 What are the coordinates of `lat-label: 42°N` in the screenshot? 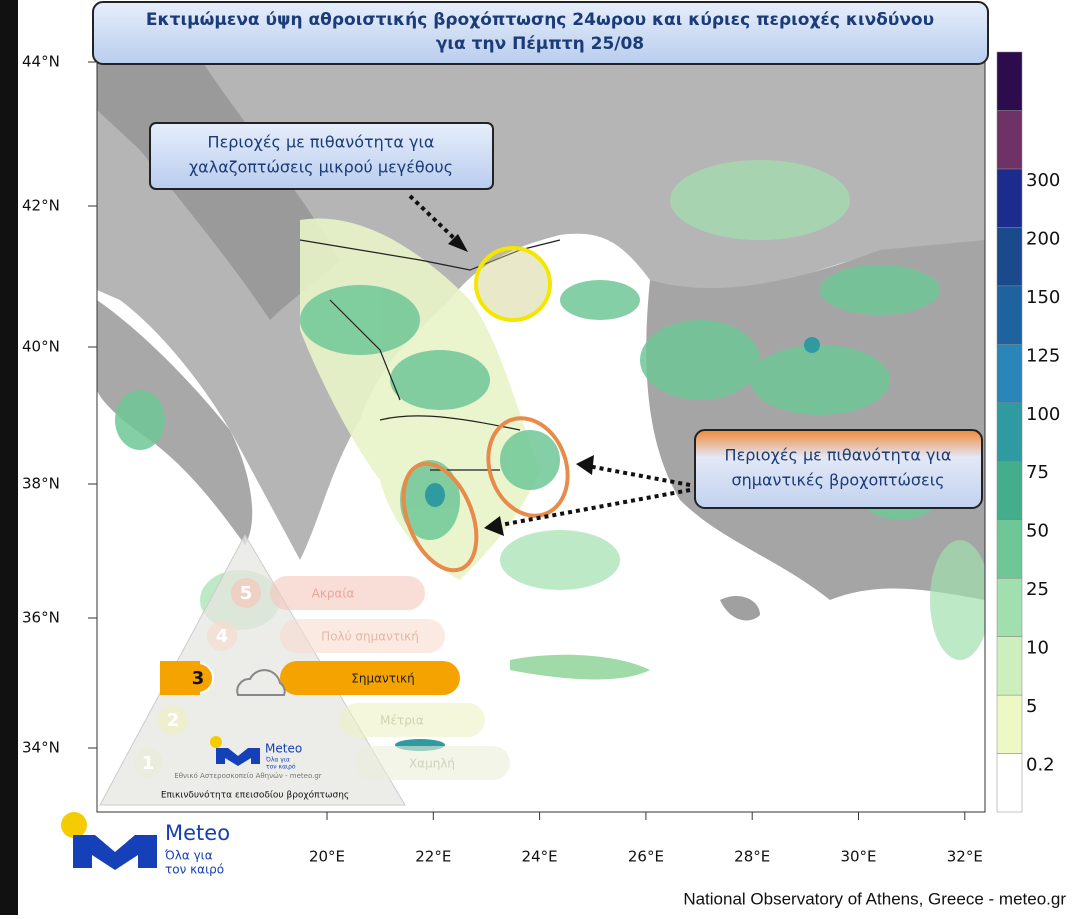 It's located at (41, 206).